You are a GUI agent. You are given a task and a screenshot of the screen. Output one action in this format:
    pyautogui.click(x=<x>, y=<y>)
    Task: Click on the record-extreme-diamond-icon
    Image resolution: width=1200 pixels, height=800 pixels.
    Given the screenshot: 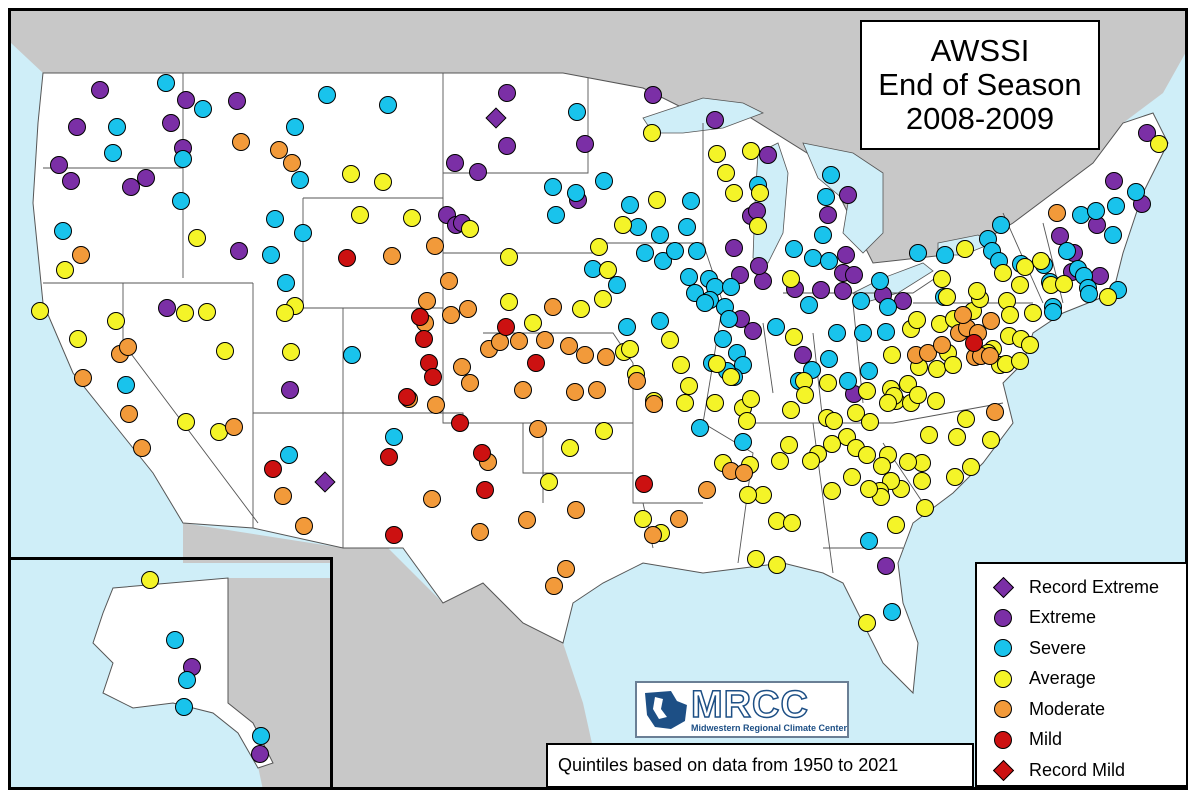 What is the action you would take?
    pyautogui.click(x=1003, y=587)
    